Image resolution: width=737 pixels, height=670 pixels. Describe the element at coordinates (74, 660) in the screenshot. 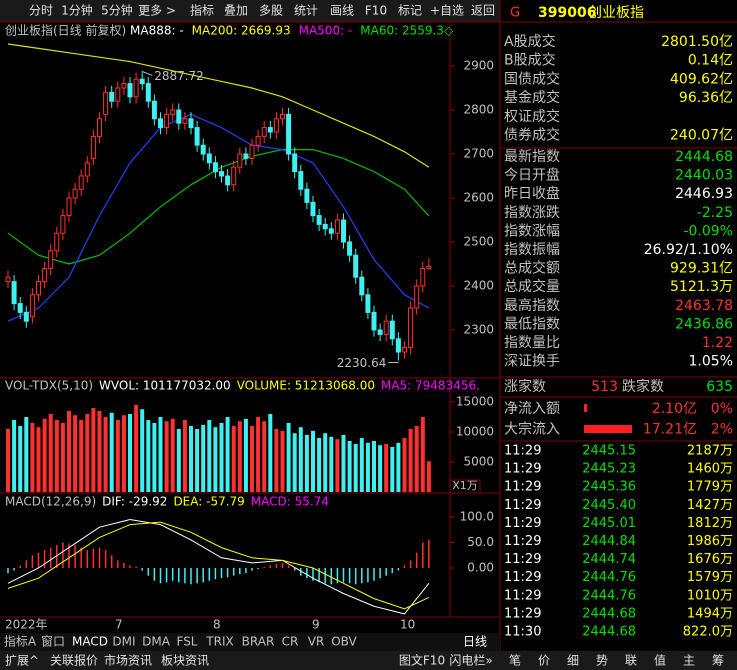

I see `bottom-tab: 关联报价` at that location.